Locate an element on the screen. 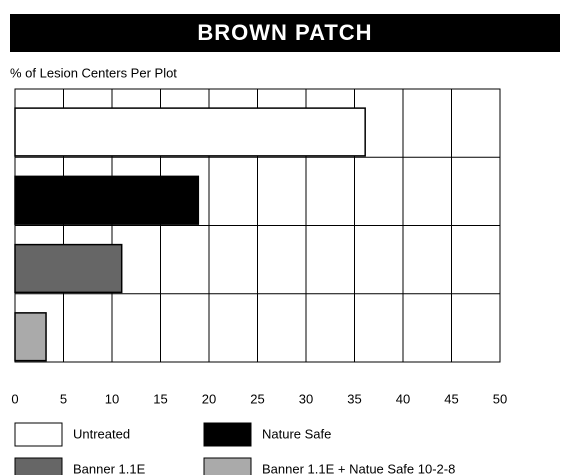 Image resolution: width=569 pixels, height=475 pixels. legend-label: Banner 1.1E + Natue Safe 10-2-8 is located at coordinates (358, 468).